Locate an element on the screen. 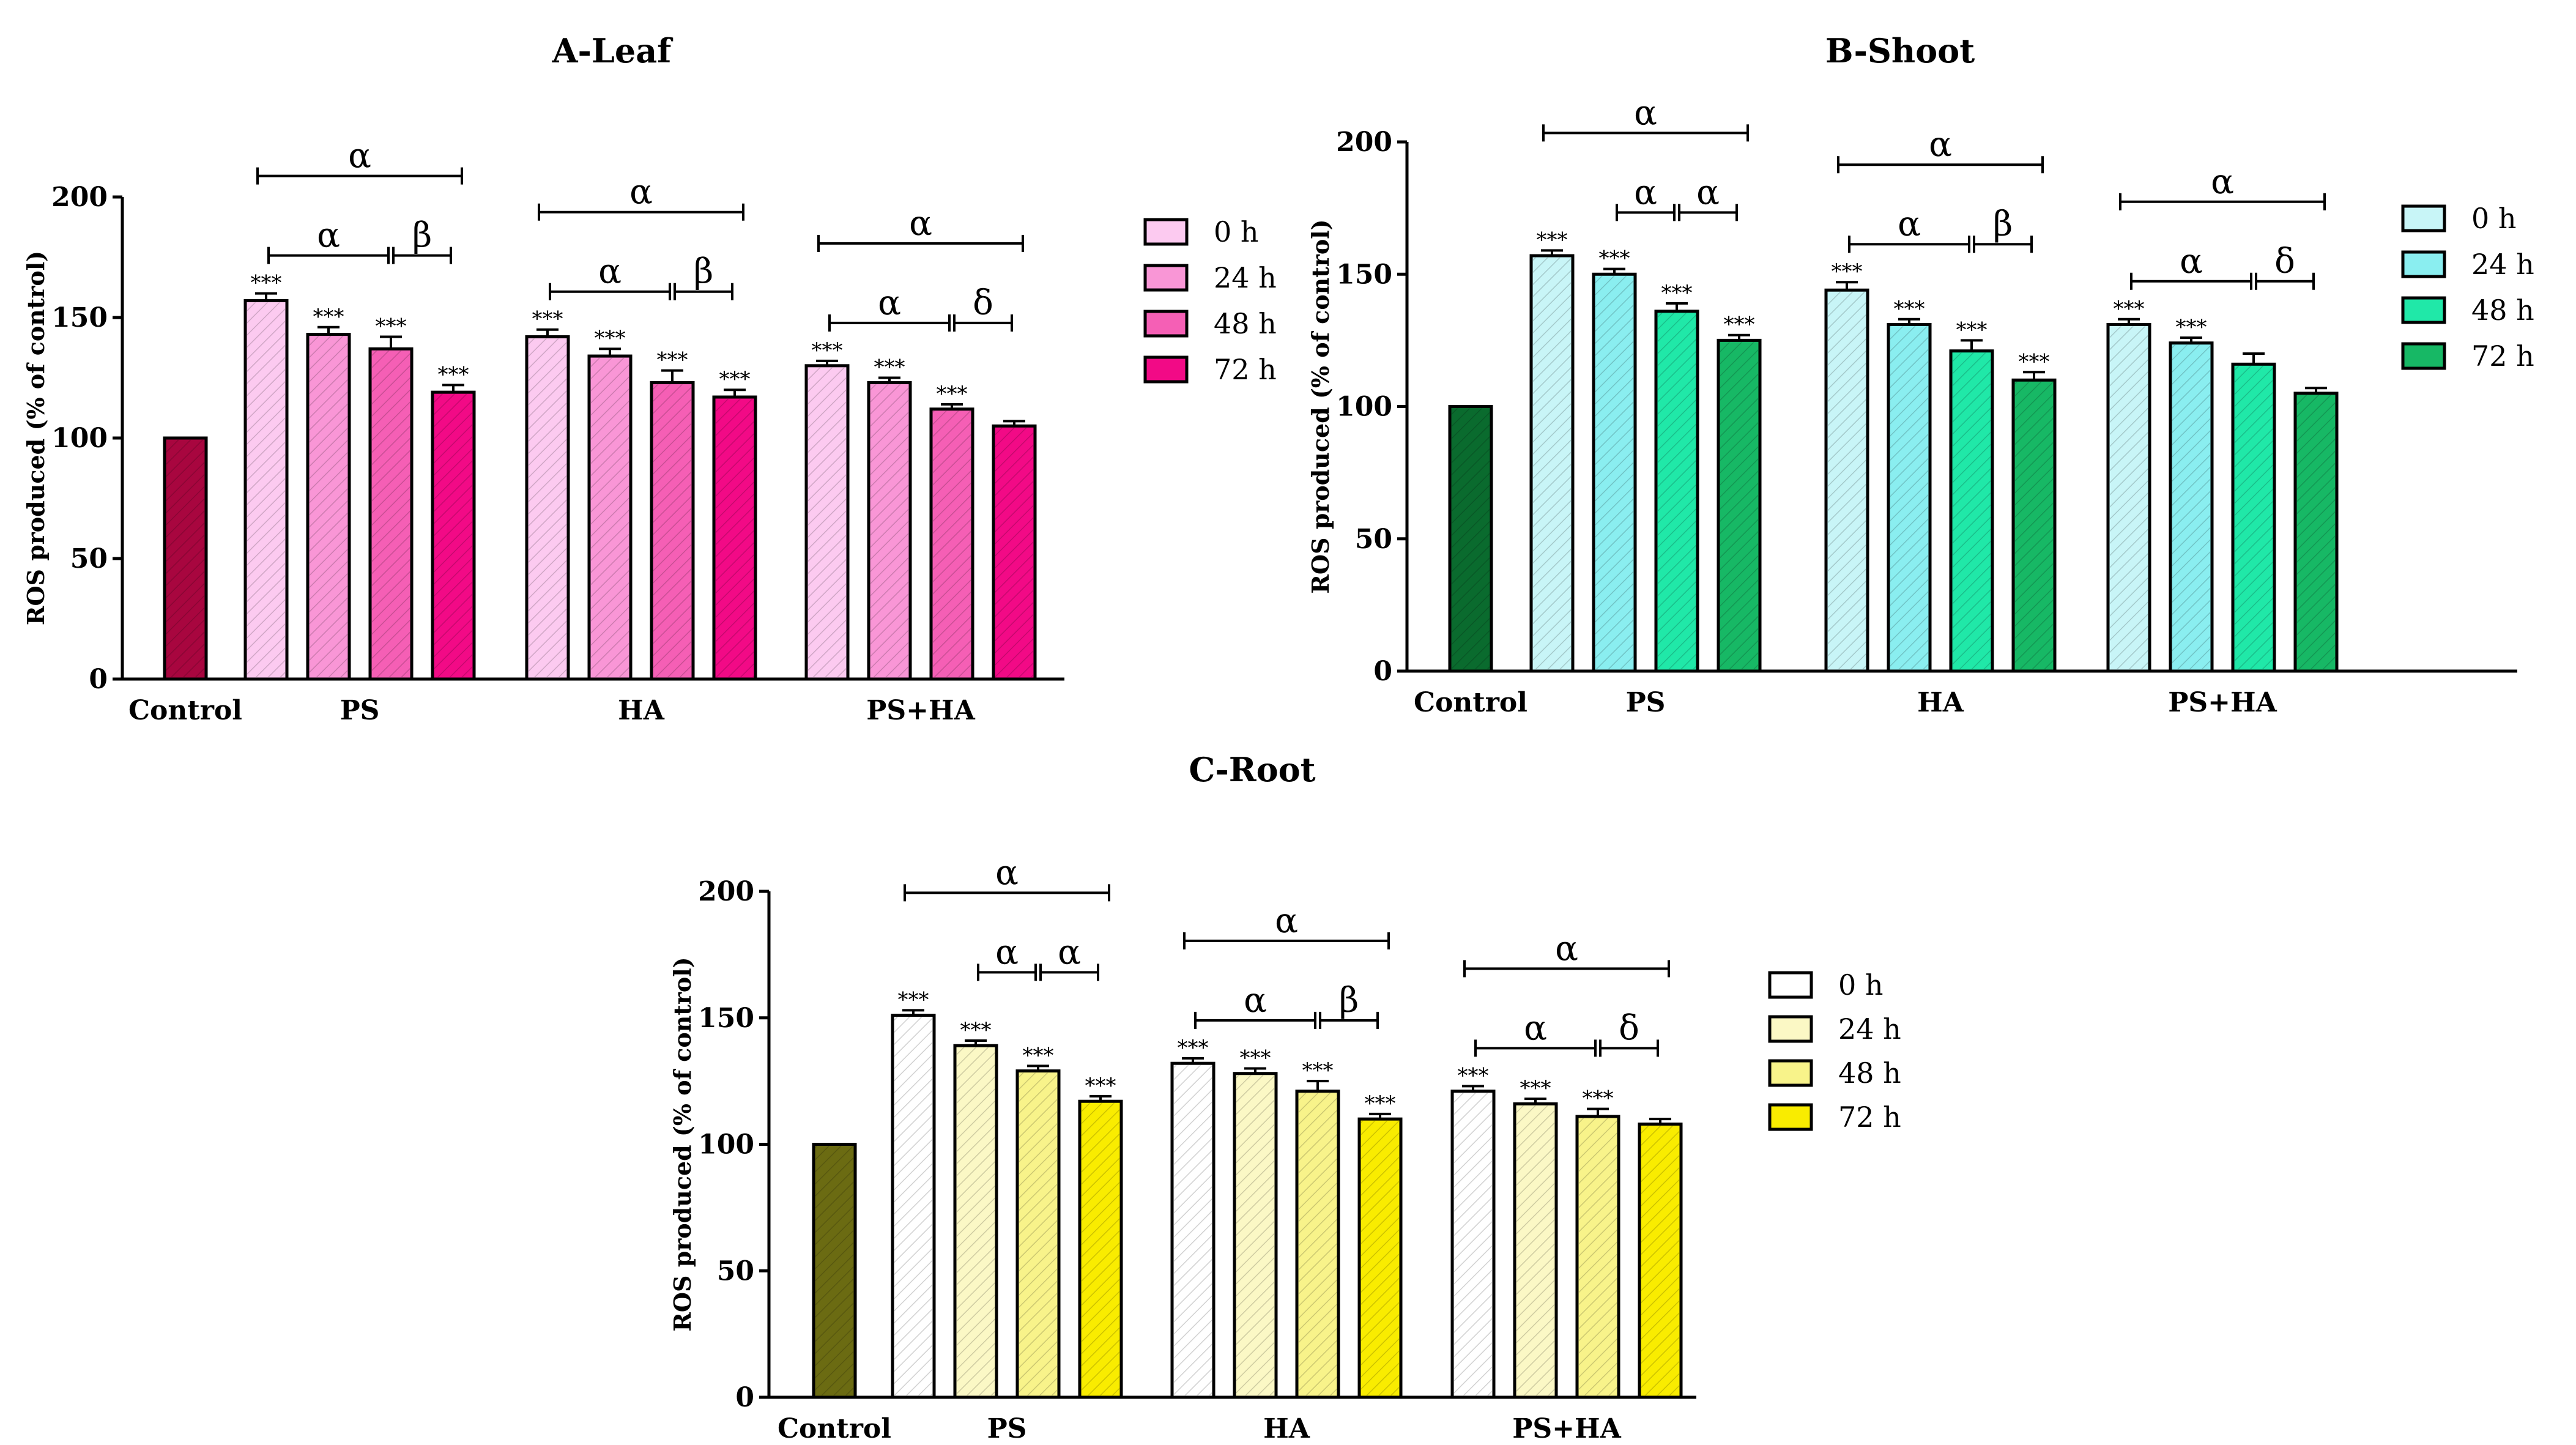 Image resolution: width=2576 pixels, height=1445 pixels. y-tick-label: 150 is located at coordinates (1364, 274).